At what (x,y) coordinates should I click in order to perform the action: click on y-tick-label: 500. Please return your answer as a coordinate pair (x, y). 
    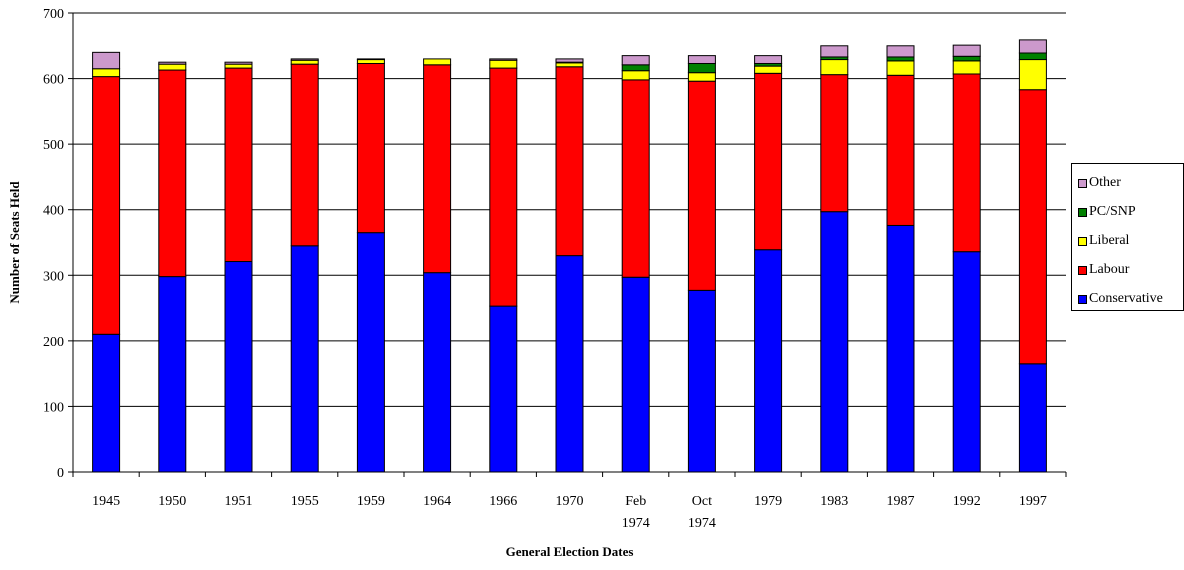
    Looking at the image, I should click on (53, 145).